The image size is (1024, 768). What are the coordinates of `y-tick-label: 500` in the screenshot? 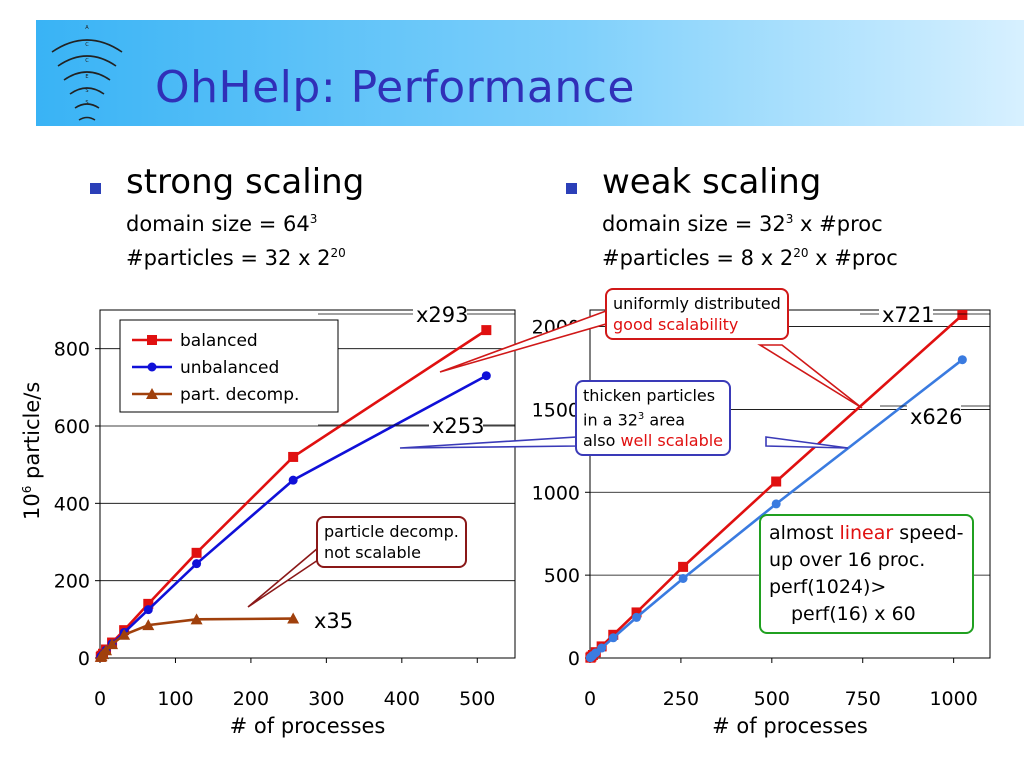 It's located at (562, 576).